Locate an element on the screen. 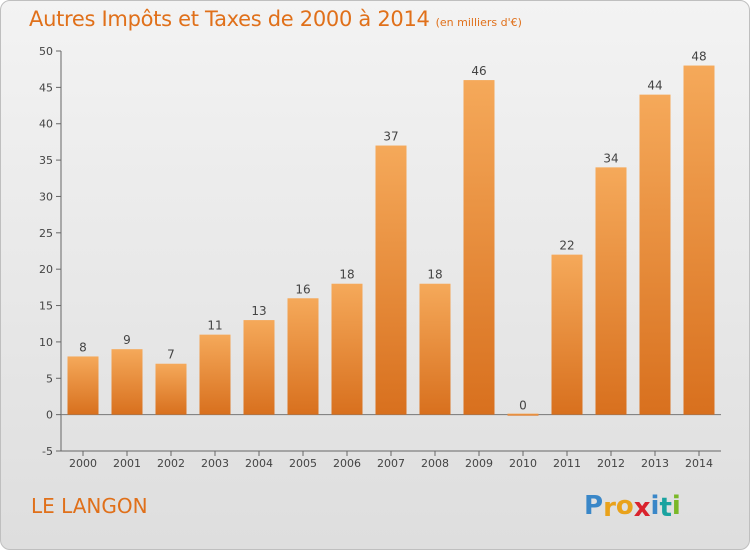 This screenshot has height=550, width=750. y-tick-label: 30 is located at coordinates (46, 196).